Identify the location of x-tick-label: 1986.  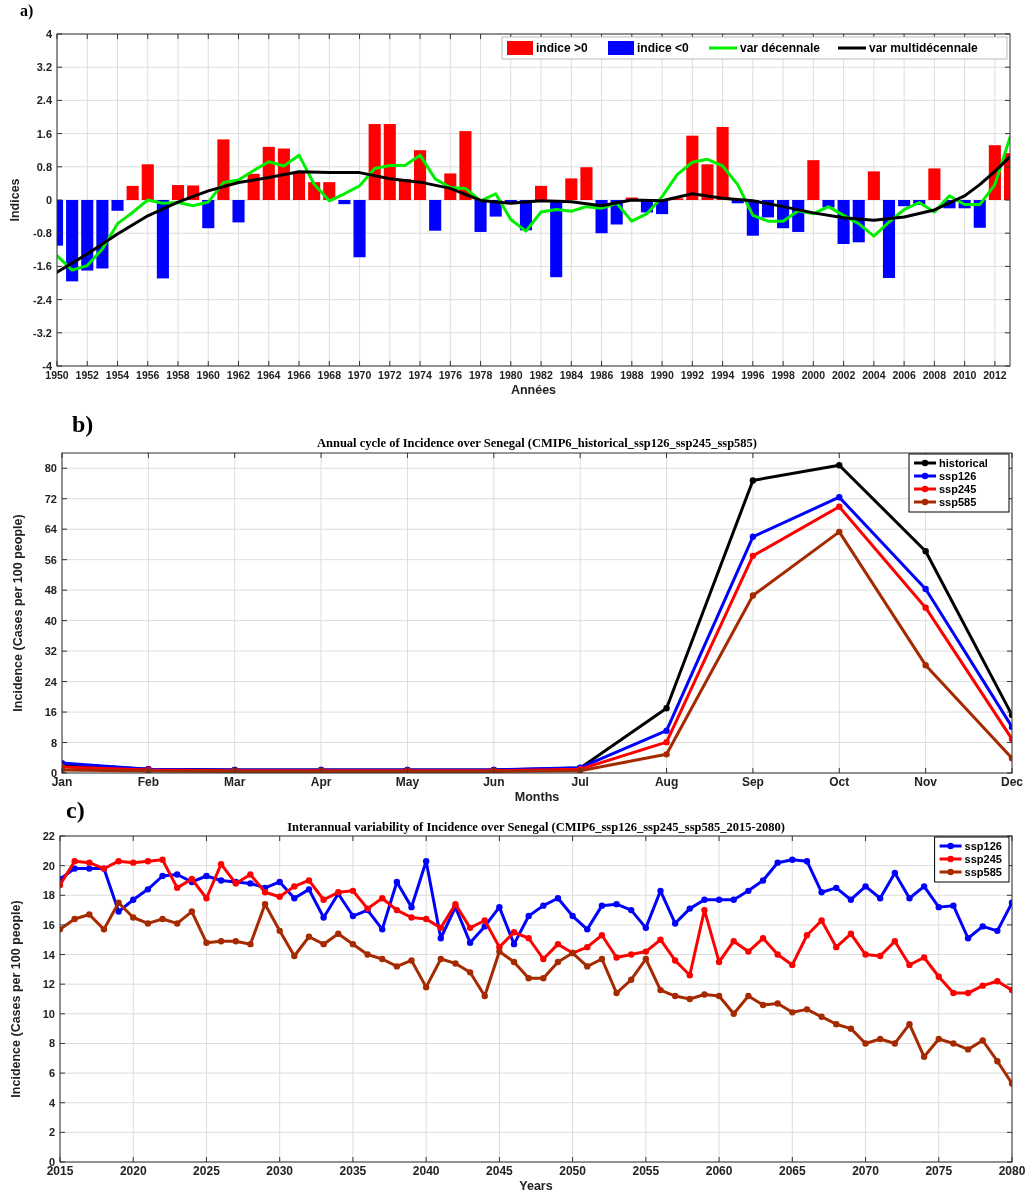
(601, 375).